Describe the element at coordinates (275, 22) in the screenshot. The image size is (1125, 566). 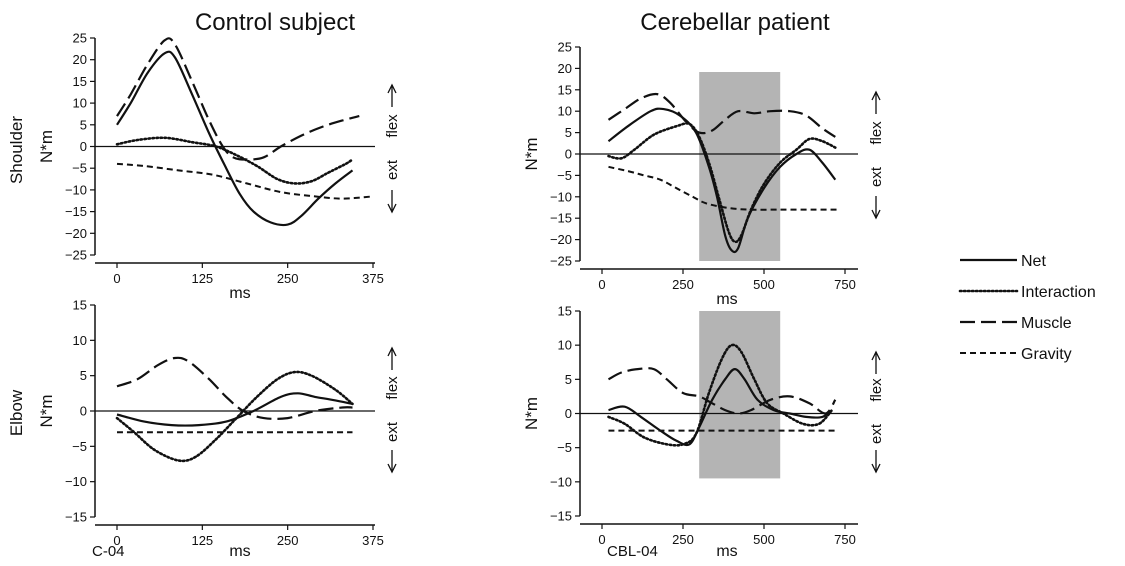
I see `chart-title-control-shoulder: Control subject` at that location.